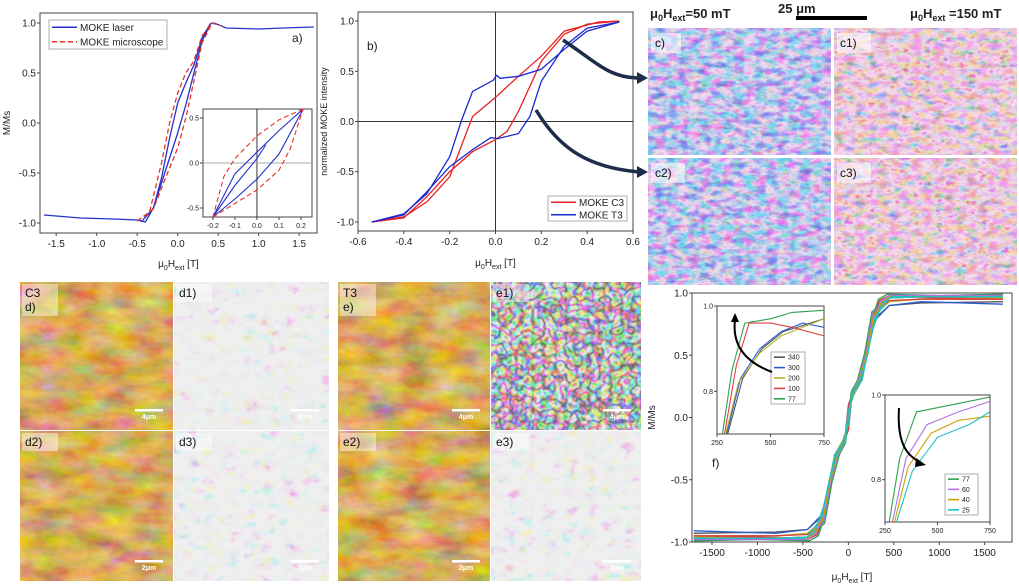 This screenshot has height=585, width=1019. I want to click on x-tick-label: 0.5, so click(218, 244).